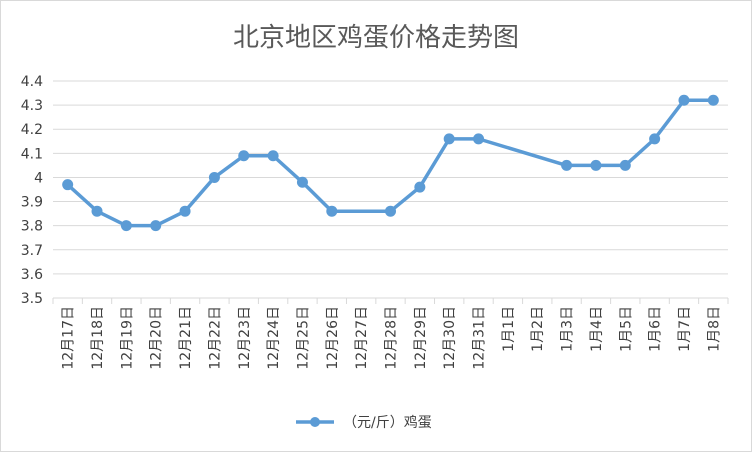 This screenshot has height=452, width=752. Describe the element at coordinates (127, 338) in the screenshot. I see `x-tick-label: 12月19日` at that location.